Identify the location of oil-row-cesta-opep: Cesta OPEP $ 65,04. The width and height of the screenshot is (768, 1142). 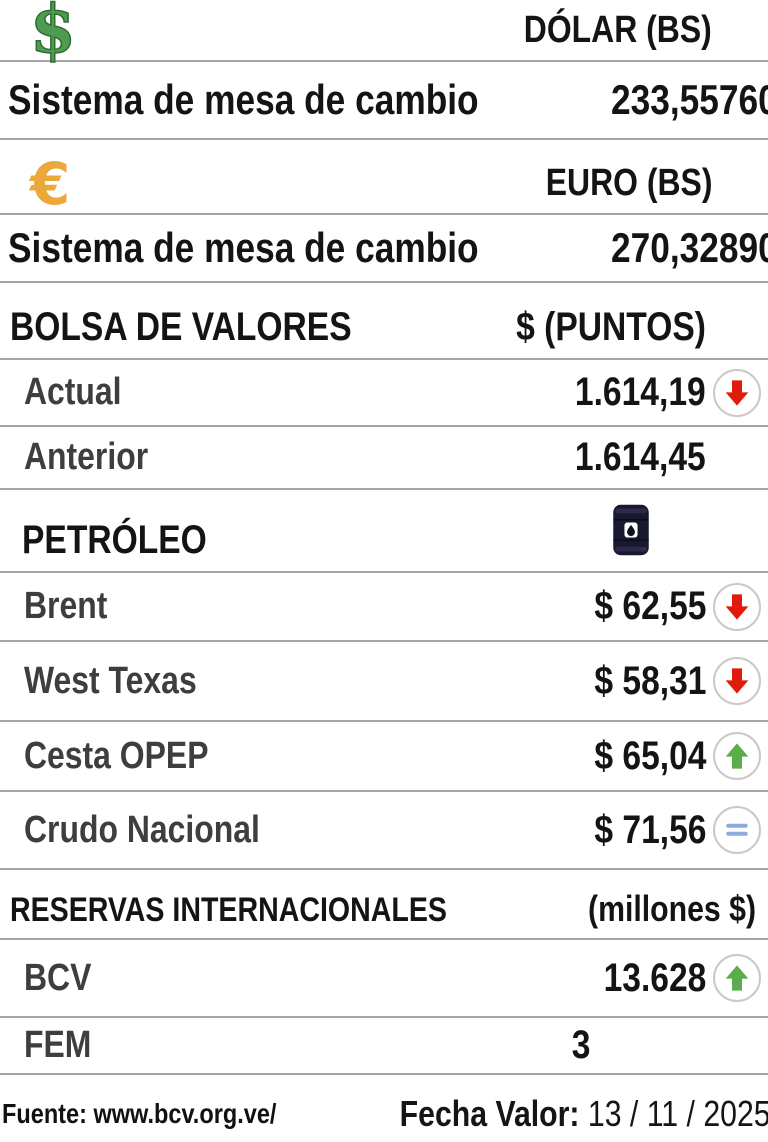
(384, 756).